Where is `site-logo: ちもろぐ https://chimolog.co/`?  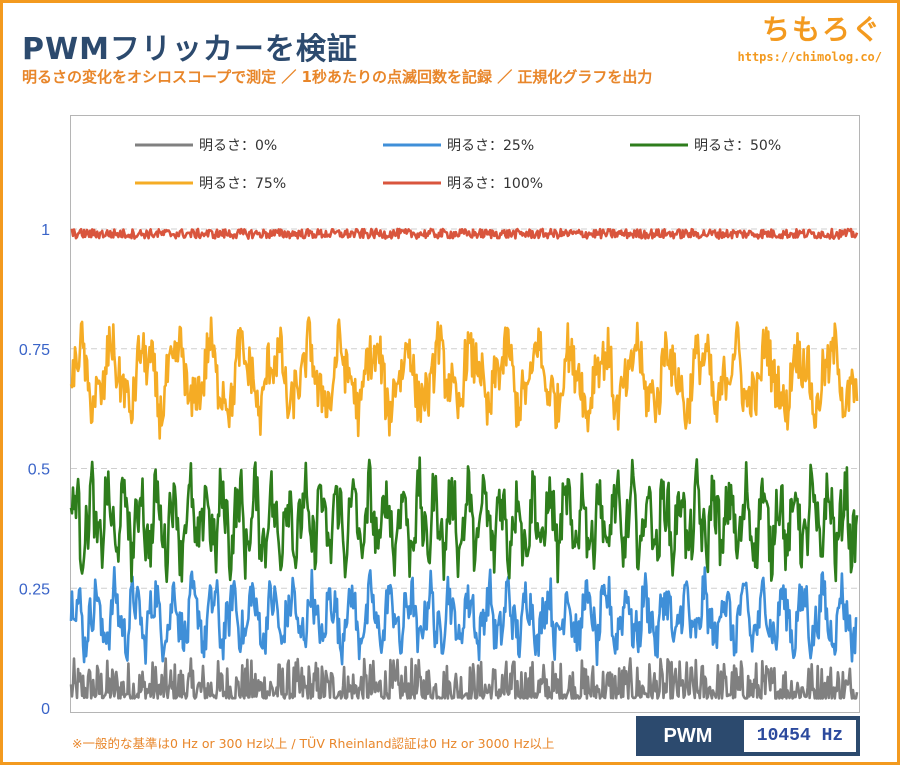 site-logo: ちもろぐ https://chimolog.co/ is located at coordinates (810, 36).